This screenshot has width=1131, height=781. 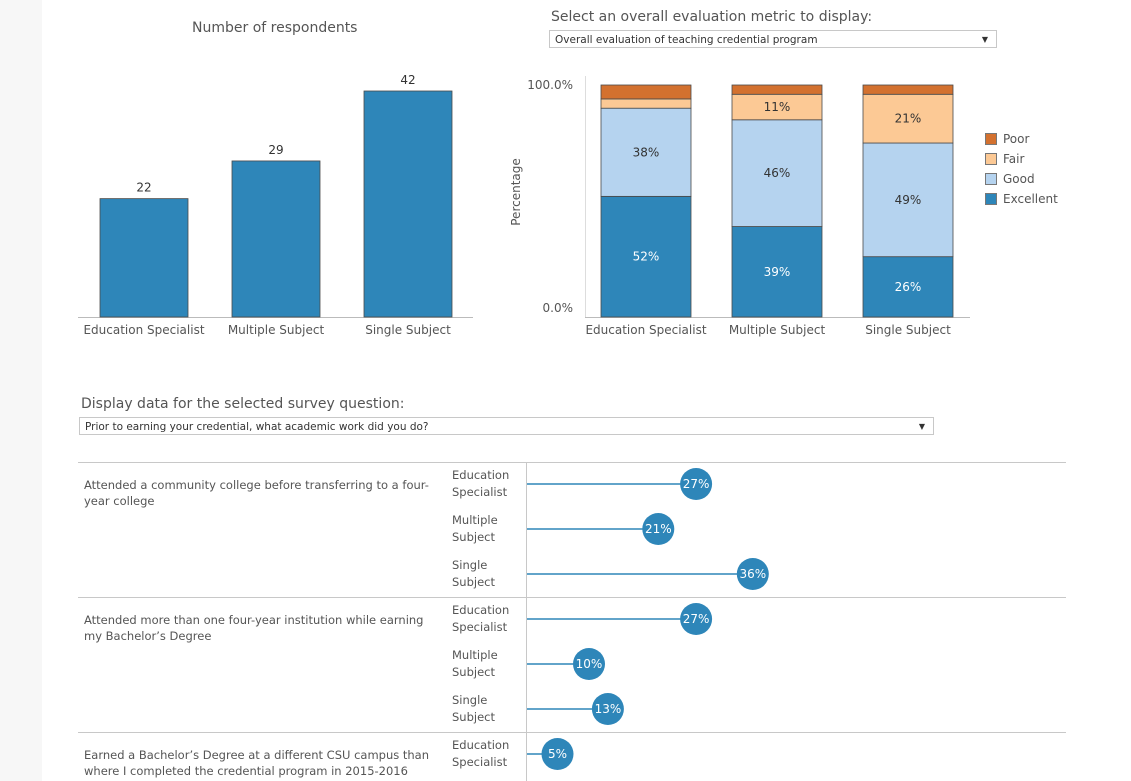 What do you see at coordinates (1014, 159) in the screenshot?
I see `legend-label: Fair` at bounding box center [1014, 159].